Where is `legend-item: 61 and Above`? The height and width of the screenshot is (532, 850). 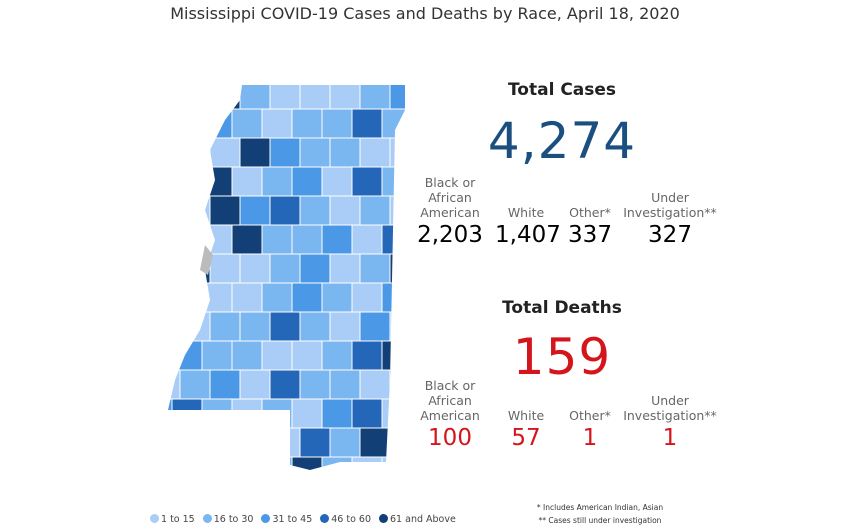 legend-item: 61 and Above is located at coordinates (417, 519).